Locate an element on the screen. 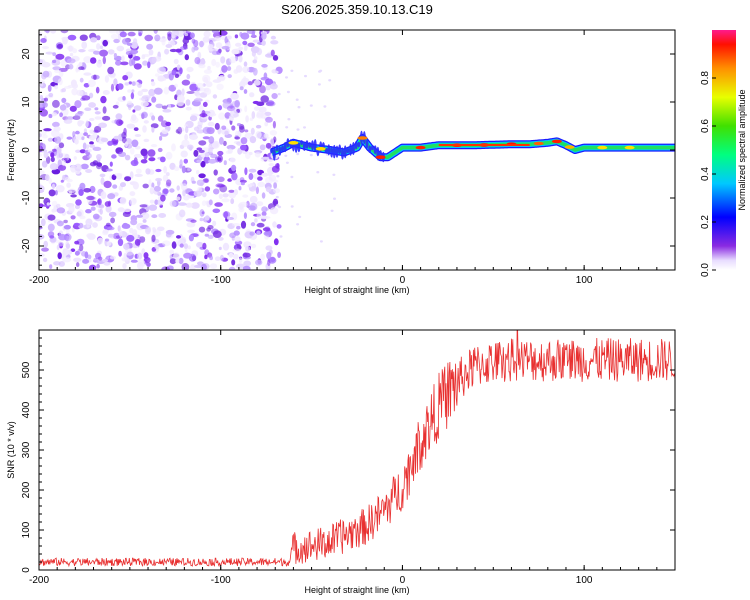 This screenshot has height=600, width=750. colorbar-tick-label: 0.4 is located at coordinates (705, 174).